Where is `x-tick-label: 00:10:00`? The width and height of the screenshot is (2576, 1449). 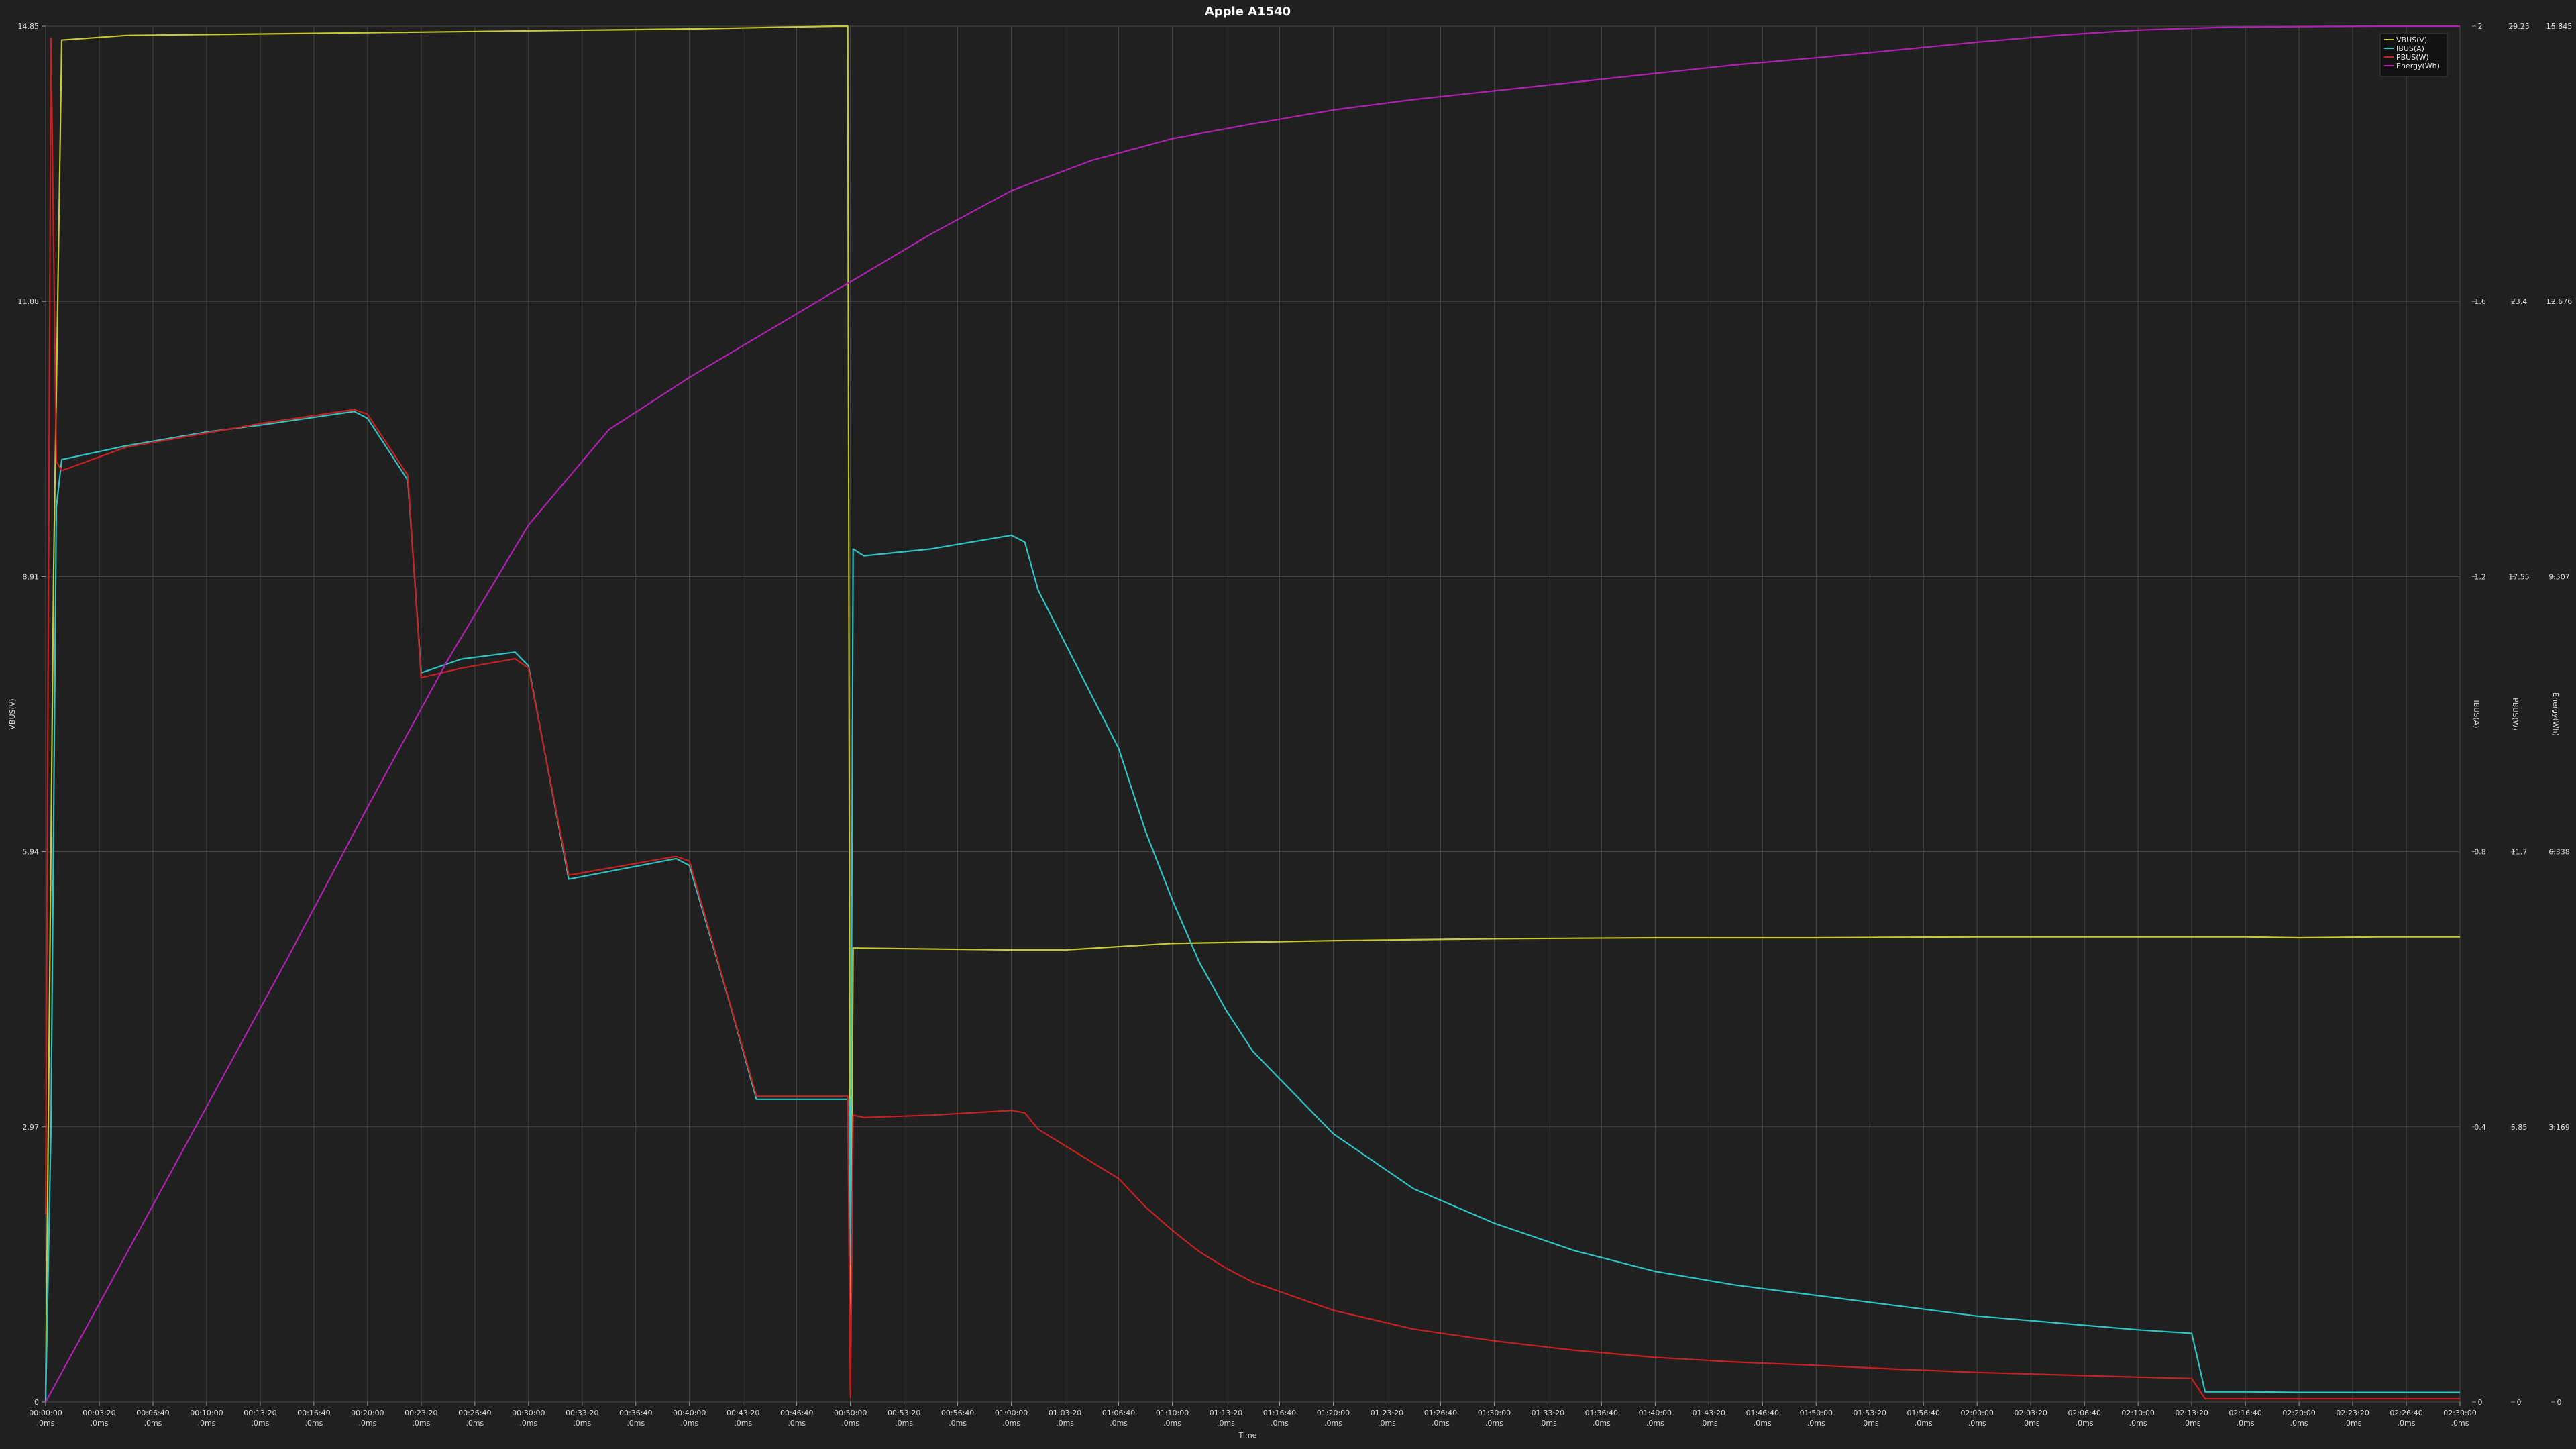
x-tick-label: 00:10:00 is located at coordinates (206, 1413).